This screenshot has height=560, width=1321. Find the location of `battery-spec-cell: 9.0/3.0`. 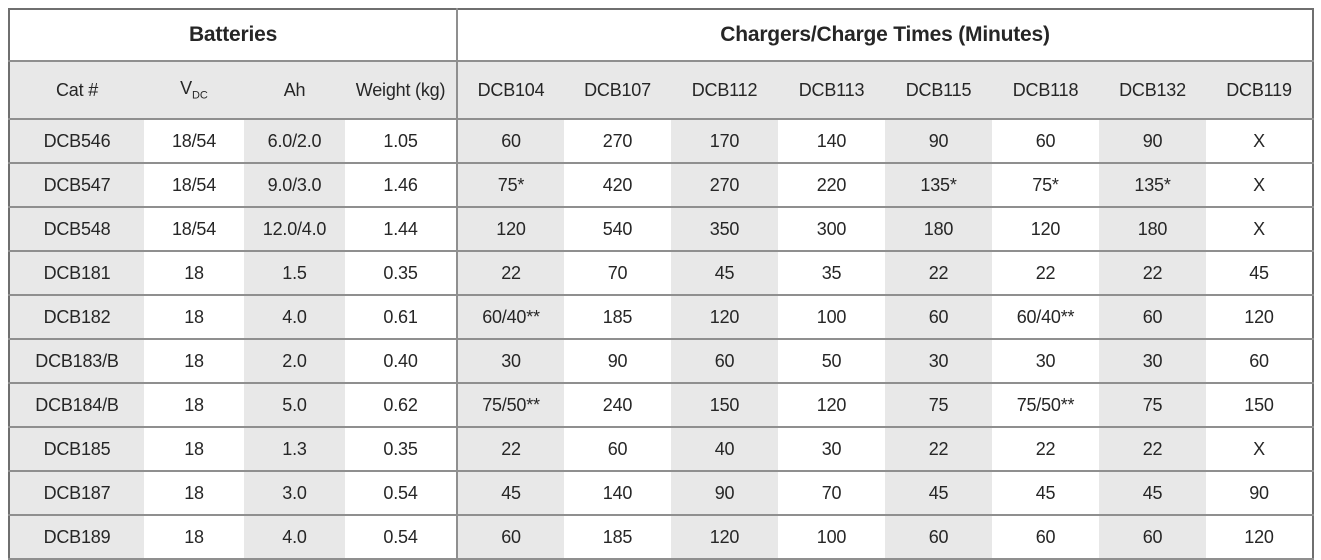

battery-spec-cell: 9.0/3.0 is located at coordinates (294, 185).